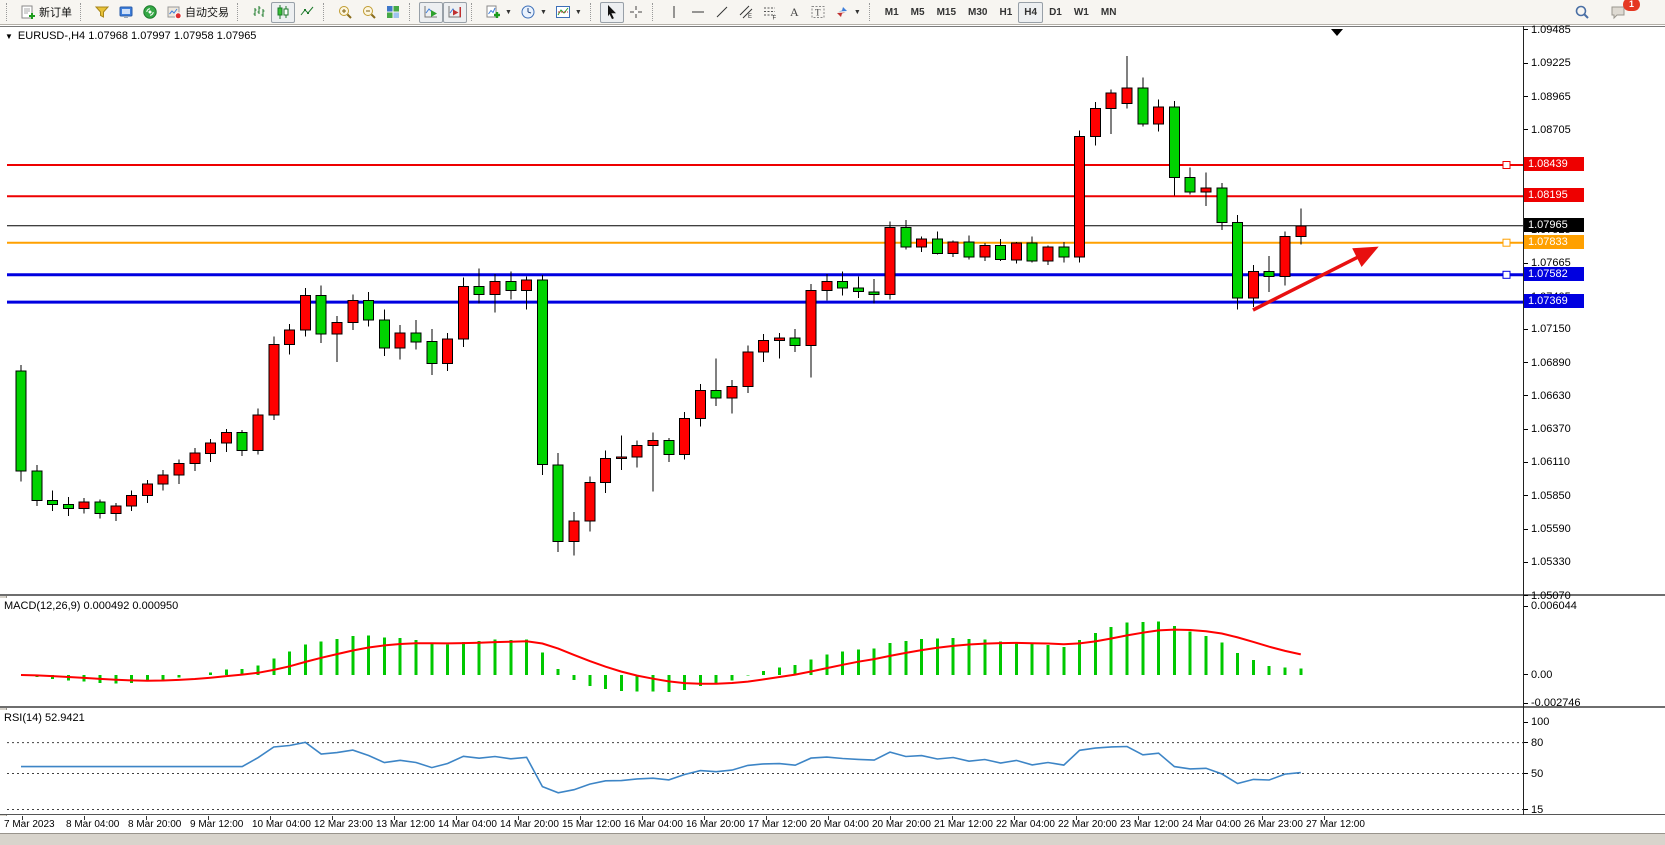 This screenshot has height=845, width=1665. I want to click on auto-scroll-button, so click(431, 12).